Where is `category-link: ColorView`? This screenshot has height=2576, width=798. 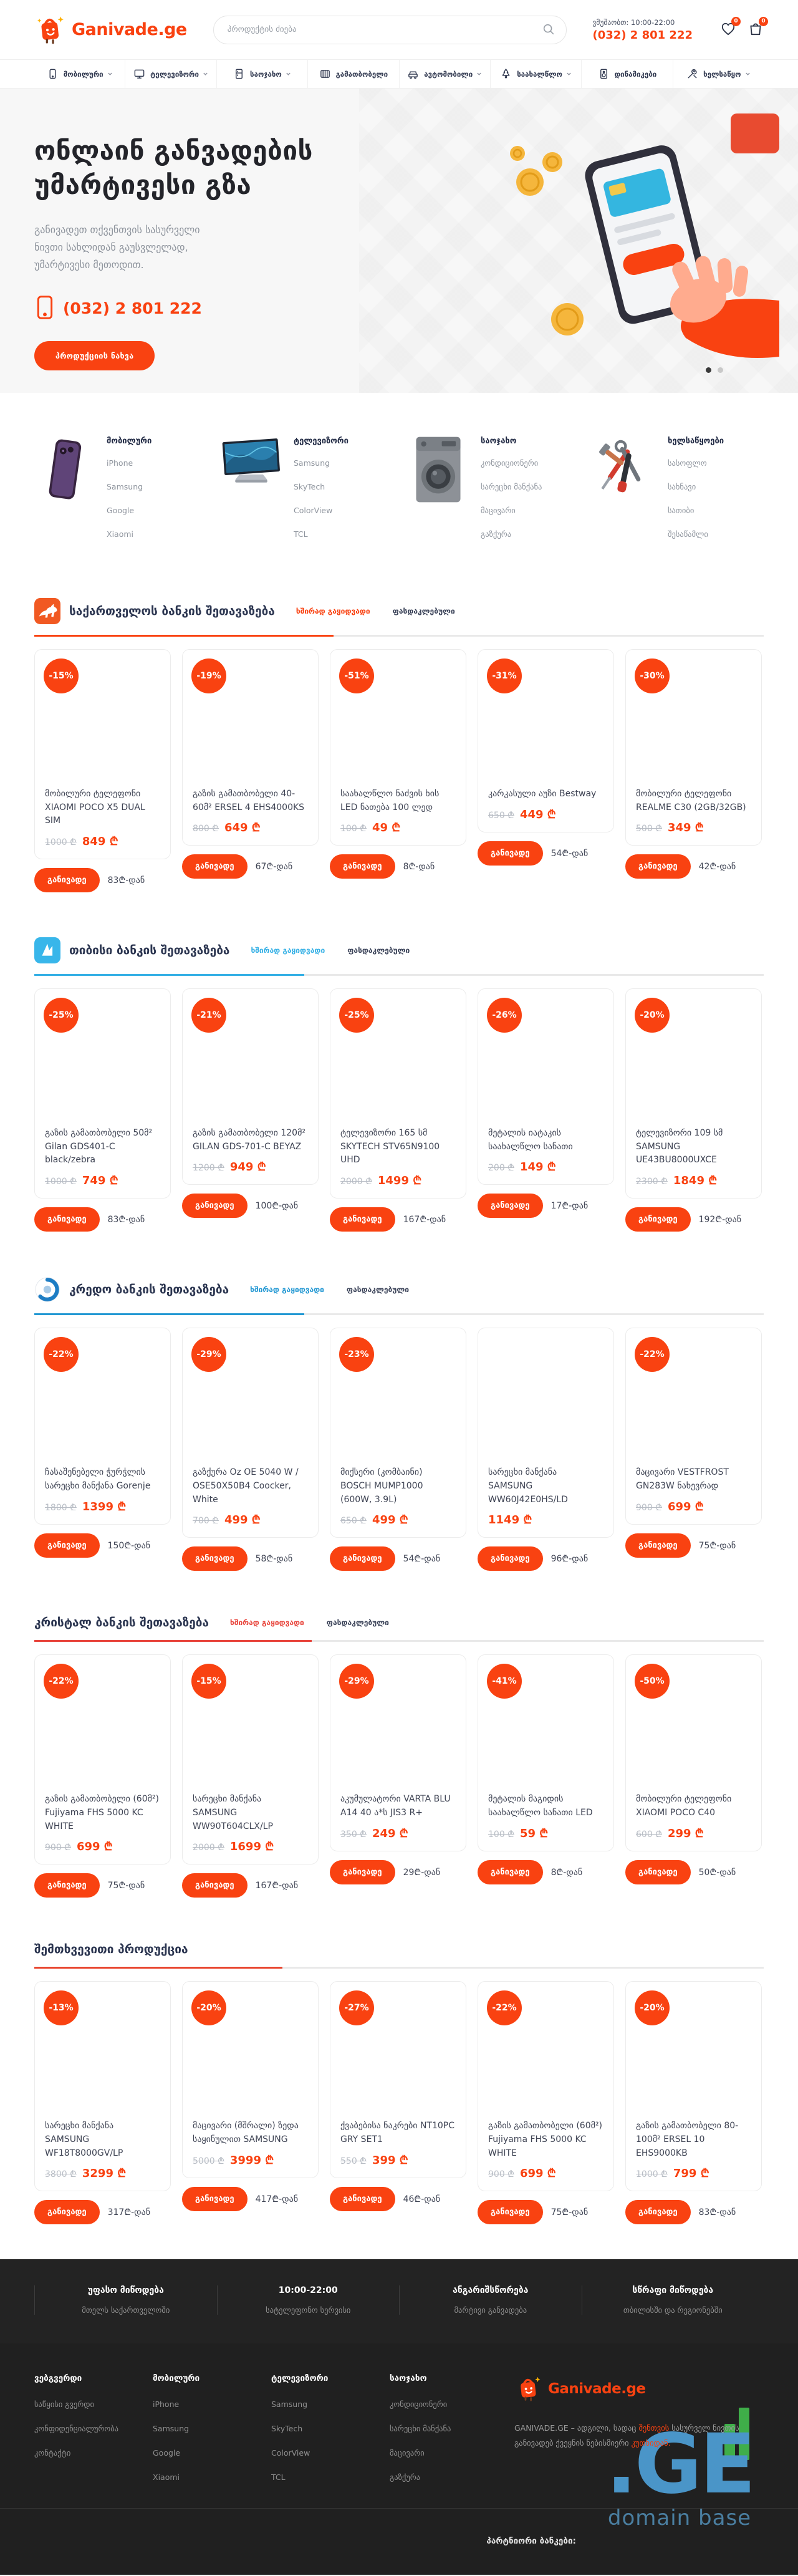 category-link: ColorView is located at coordinates (313, 510).